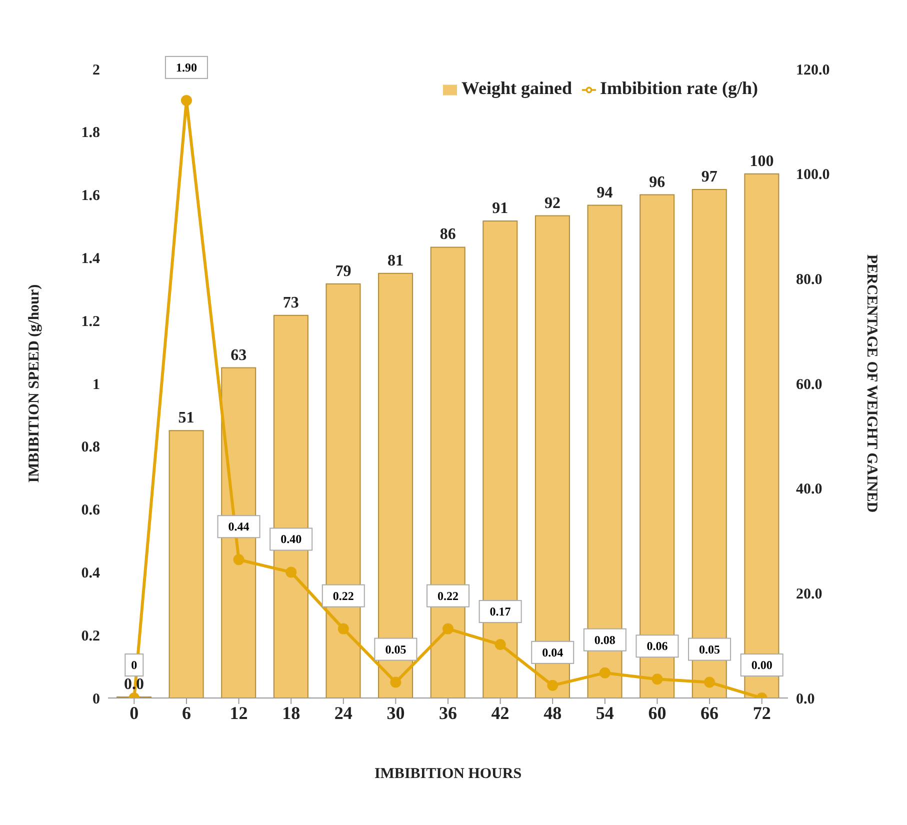  I want to click on data-label: 81, so click(396, 261).